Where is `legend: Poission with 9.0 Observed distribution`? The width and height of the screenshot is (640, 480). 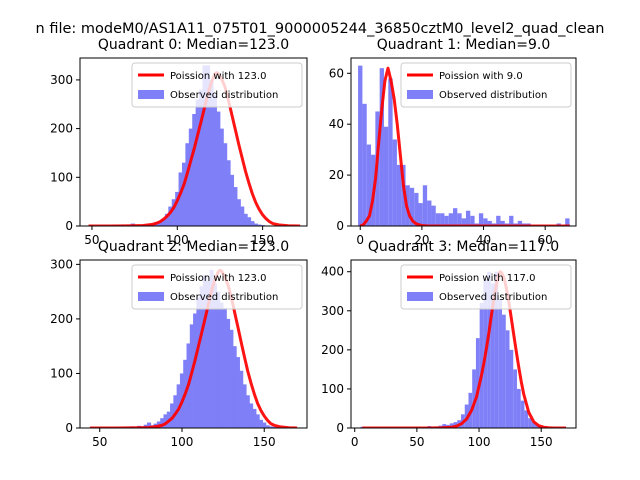
legend: Poission with 9.0 Observed distribution is located at coordinates (486, 85).